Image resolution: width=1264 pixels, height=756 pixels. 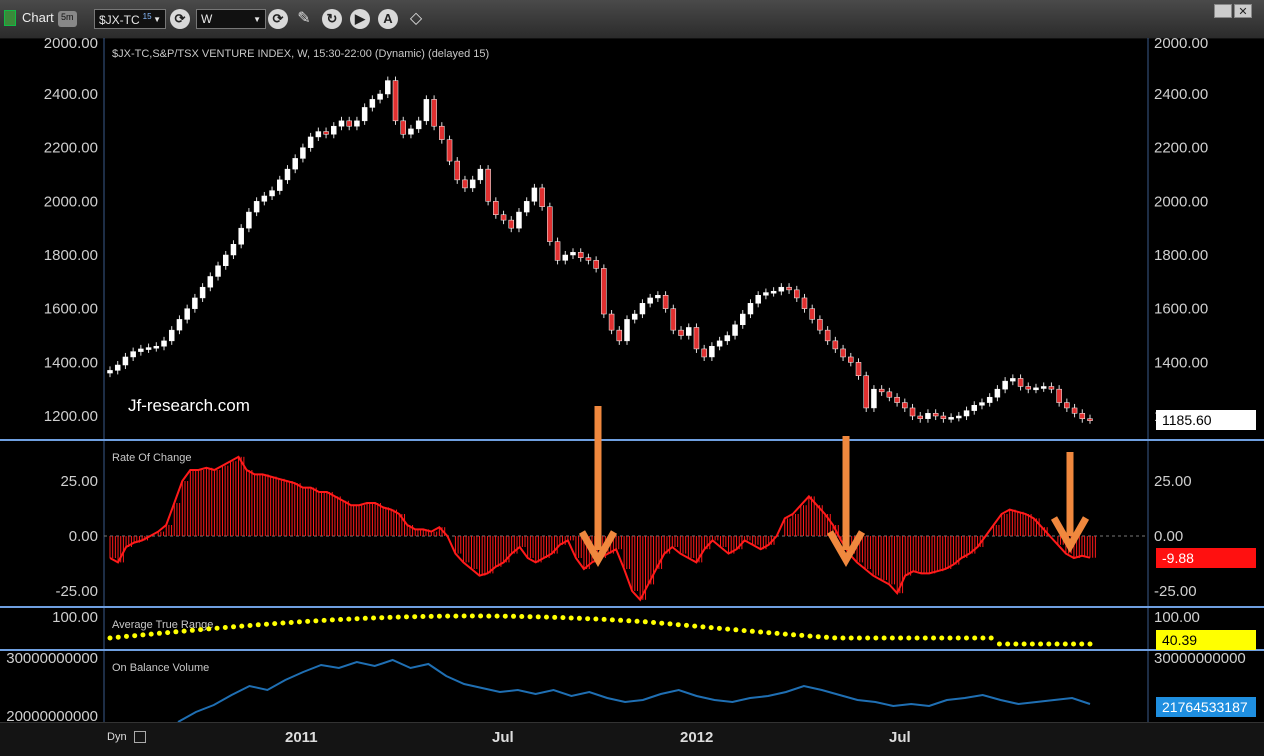 I want to click on restore-window-button, so click(x=1223, y=11).